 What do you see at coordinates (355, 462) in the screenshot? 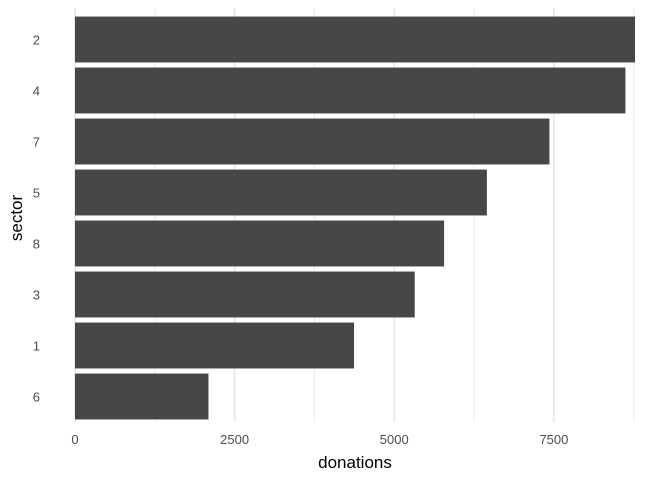
I see `x-axis-title: donations` at bounding box center [355, 462].